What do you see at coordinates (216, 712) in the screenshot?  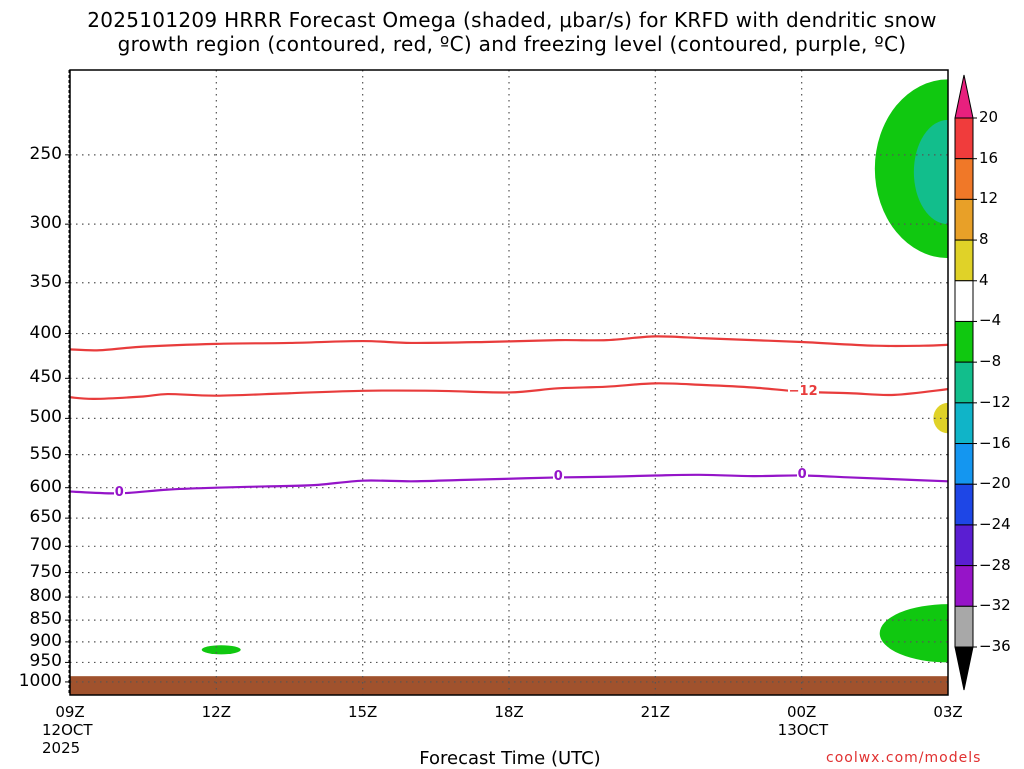 I see `x-tick-label-12Z: 12Z` at bounding box center [216, 712].